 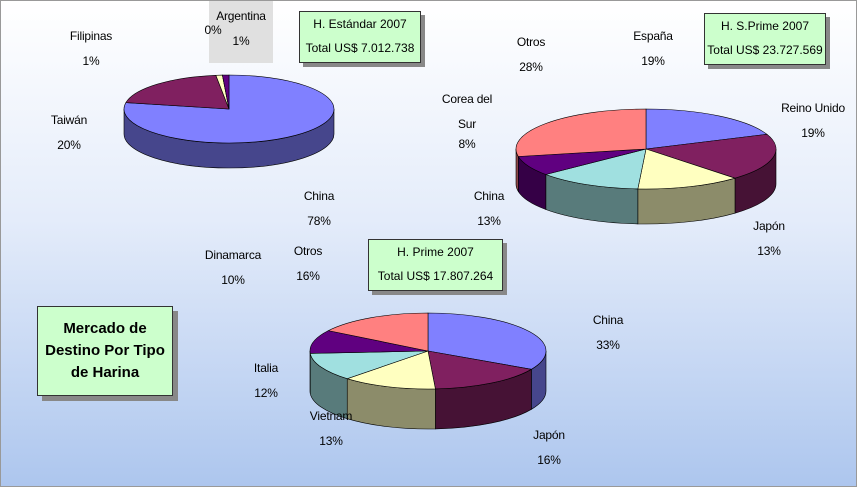 I want to click on slice-label: Taiwán, so click(x=69, y=120).